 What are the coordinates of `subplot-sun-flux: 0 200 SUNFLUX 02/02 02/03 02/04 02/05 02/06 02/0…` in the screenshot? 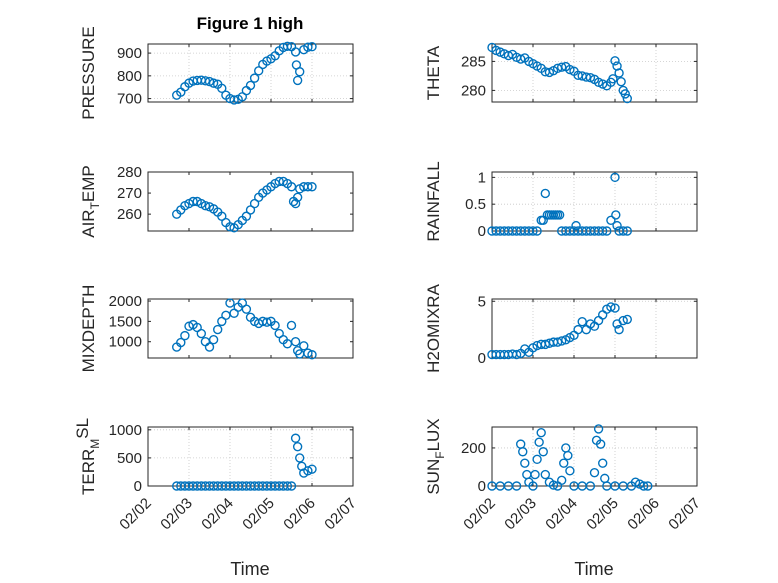 It's located at (564, 475).